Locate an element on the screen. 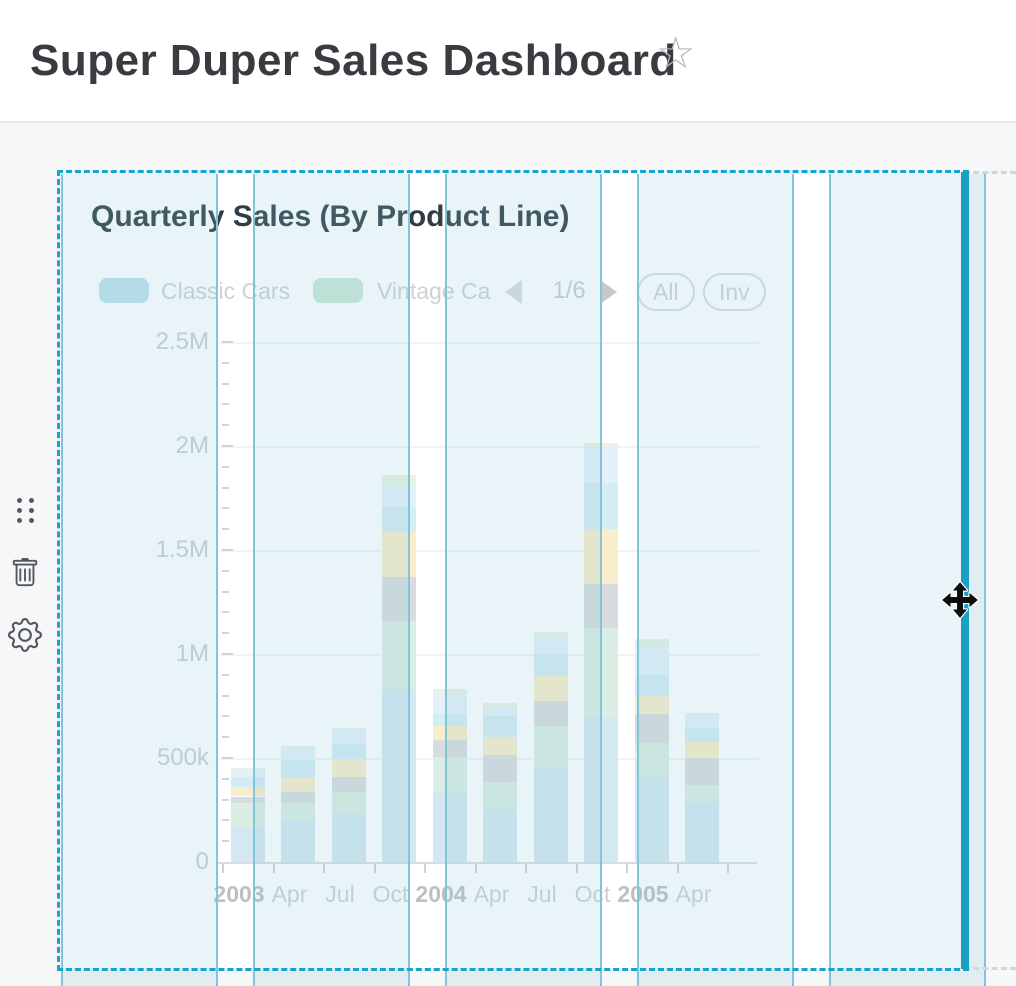 The image size is (1016, 986). y-axis-label: 1M is located at coordinates (192, 653).